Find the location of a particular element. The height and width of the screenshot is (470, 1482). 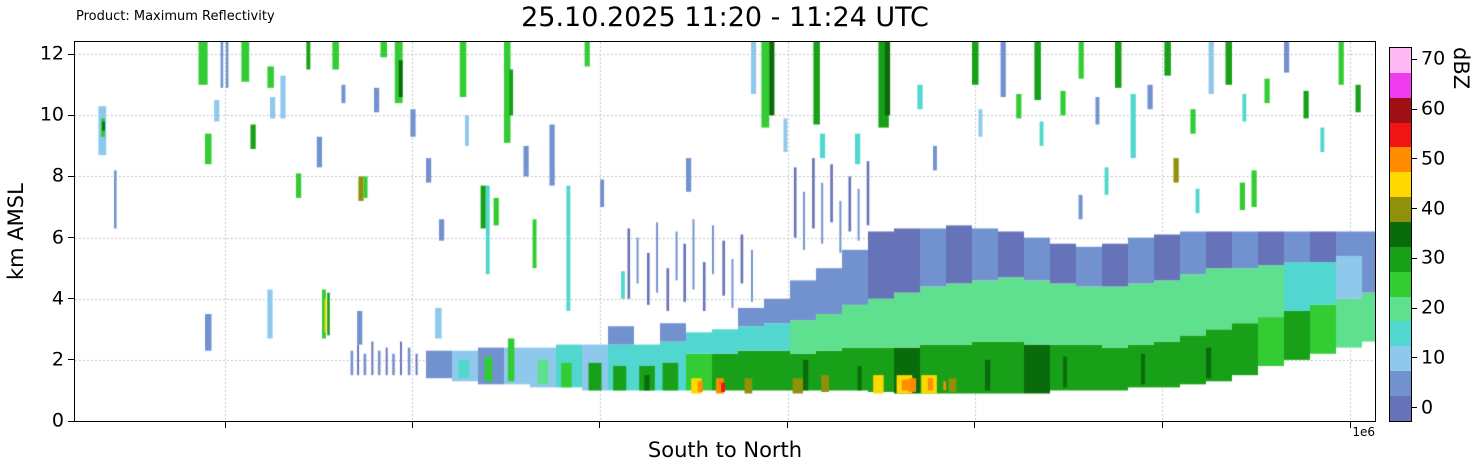

colorbar-label: dBZ is located at coordinates (1461, 68).